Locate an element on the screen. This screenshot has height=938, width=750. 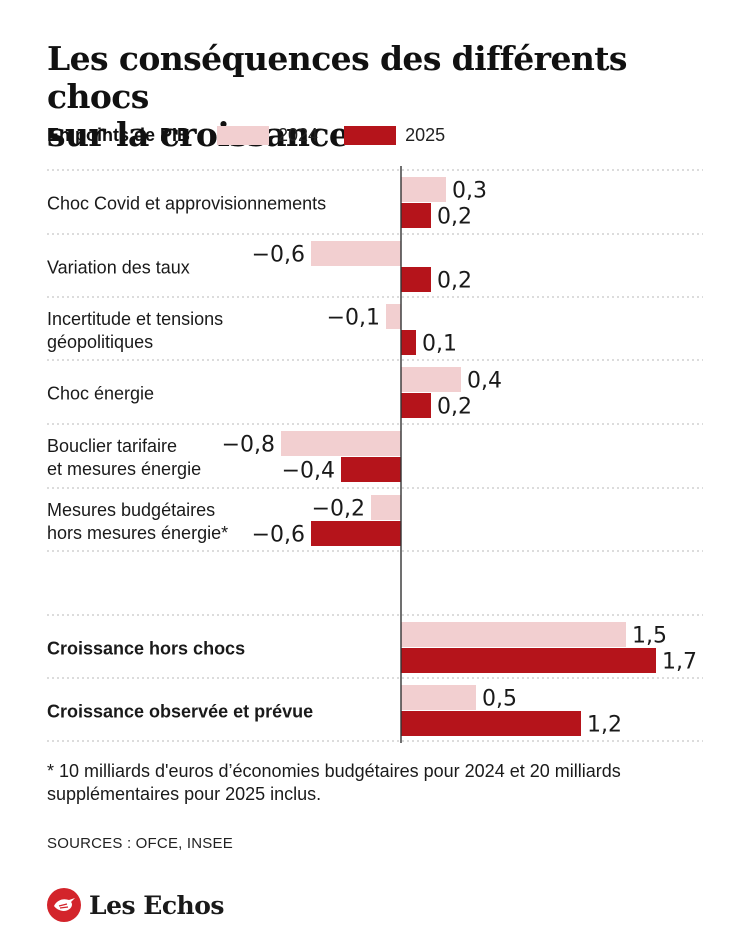
data-label-2025: −0,6 is located at coordinates (278, 535).